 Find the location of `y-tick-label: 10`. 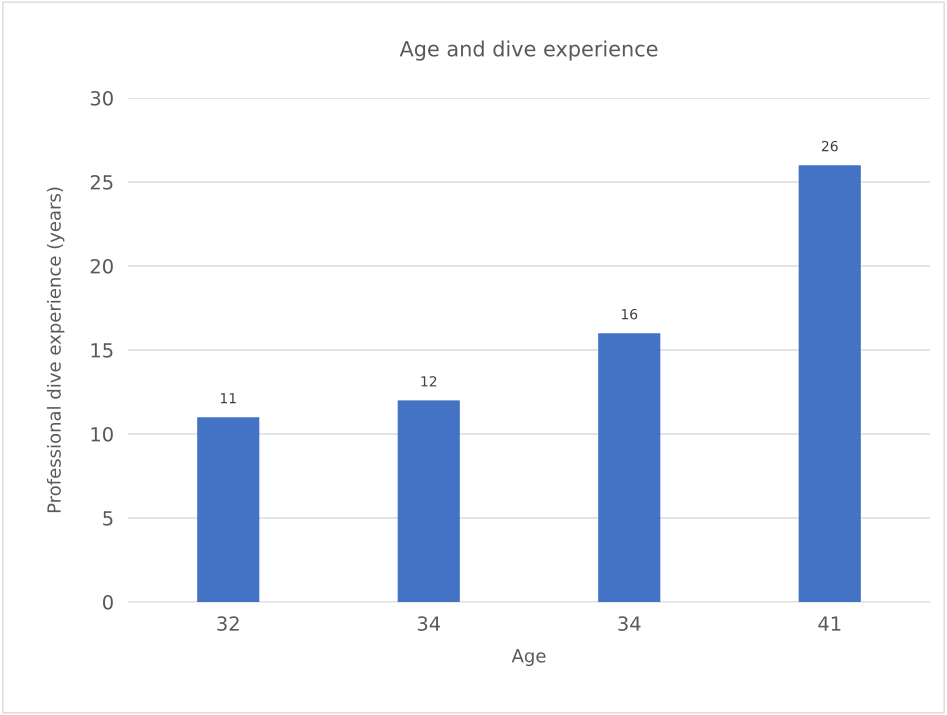

y-tick-label: 10 is located at coordinates (102, 434).